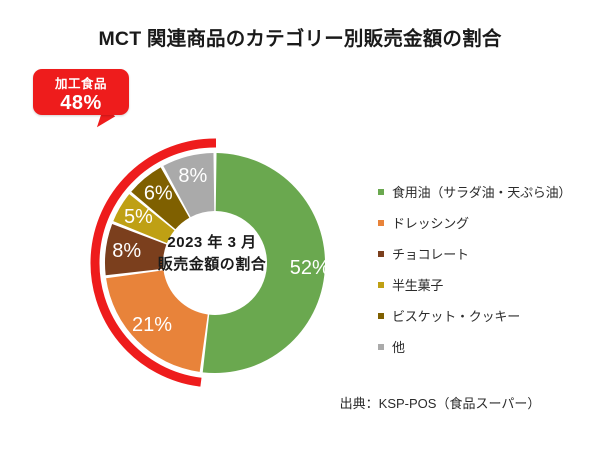 This screenshot has width=600, height=456. Describe the element at coordinates (212, 242) in the screenshot. I see `center-label-line-1: 2023 年 3 月` at that location.